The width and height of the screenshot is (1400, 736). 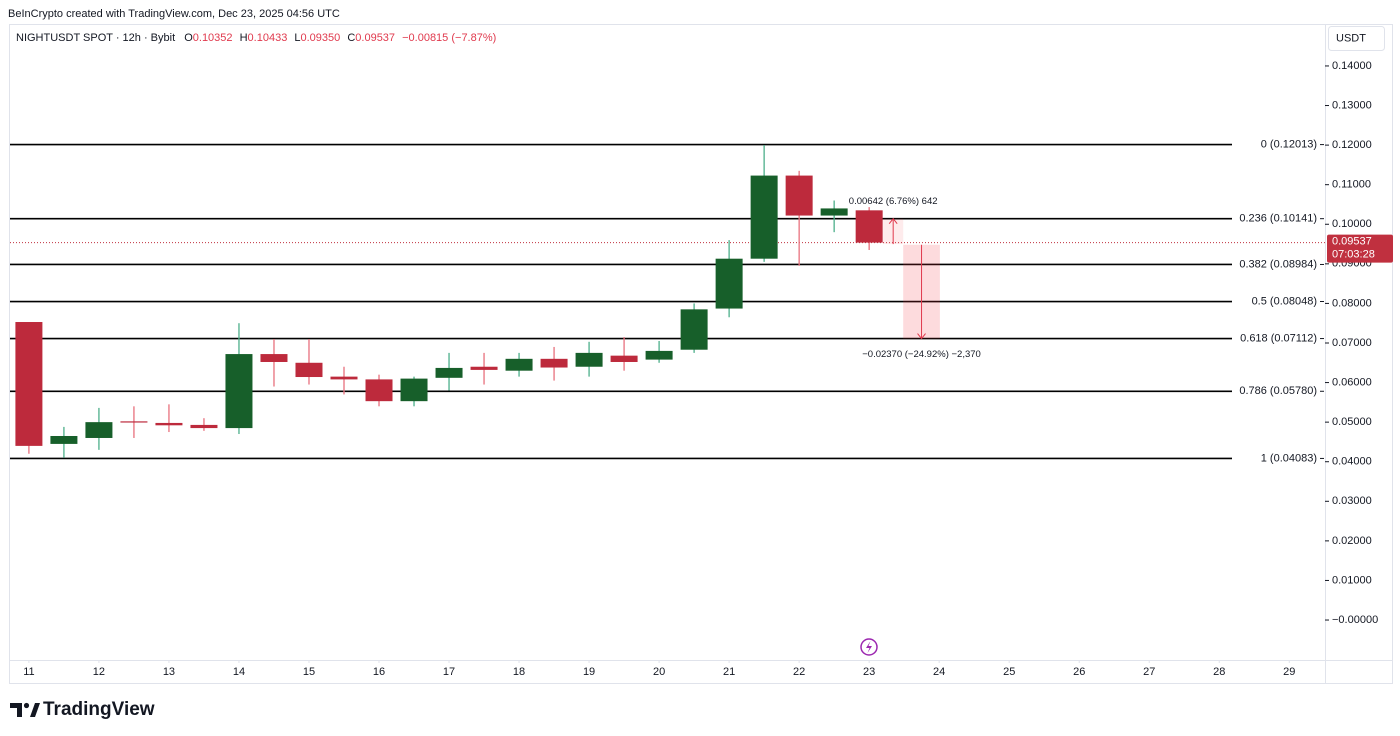 What do you see at coordinates (1079, 672) in the screenshot?
I see `x-tick-label: 26` at bounding box center [1079, 672].